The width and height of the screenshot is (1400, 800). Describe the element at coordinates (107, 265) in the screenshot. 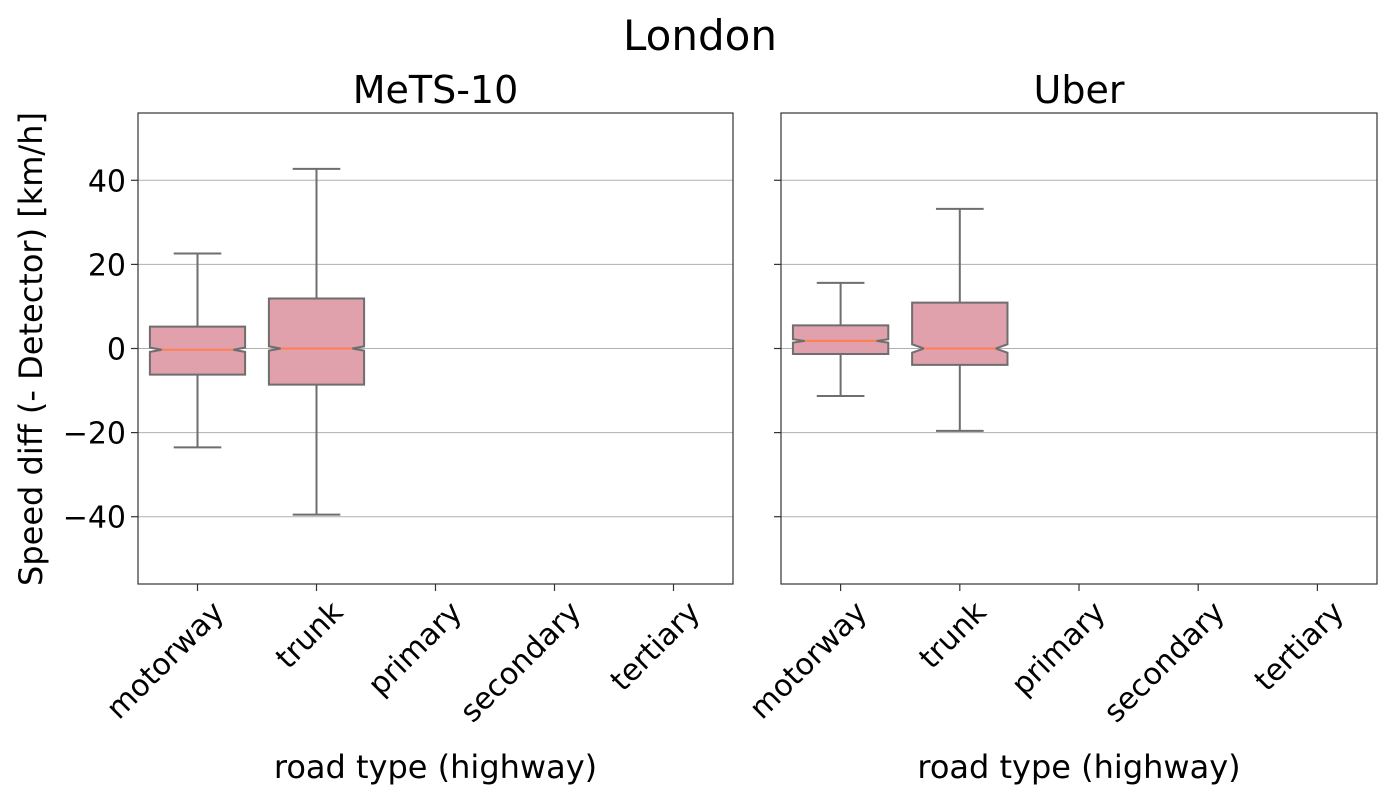

I see `y-tick-label: 20` at that location.